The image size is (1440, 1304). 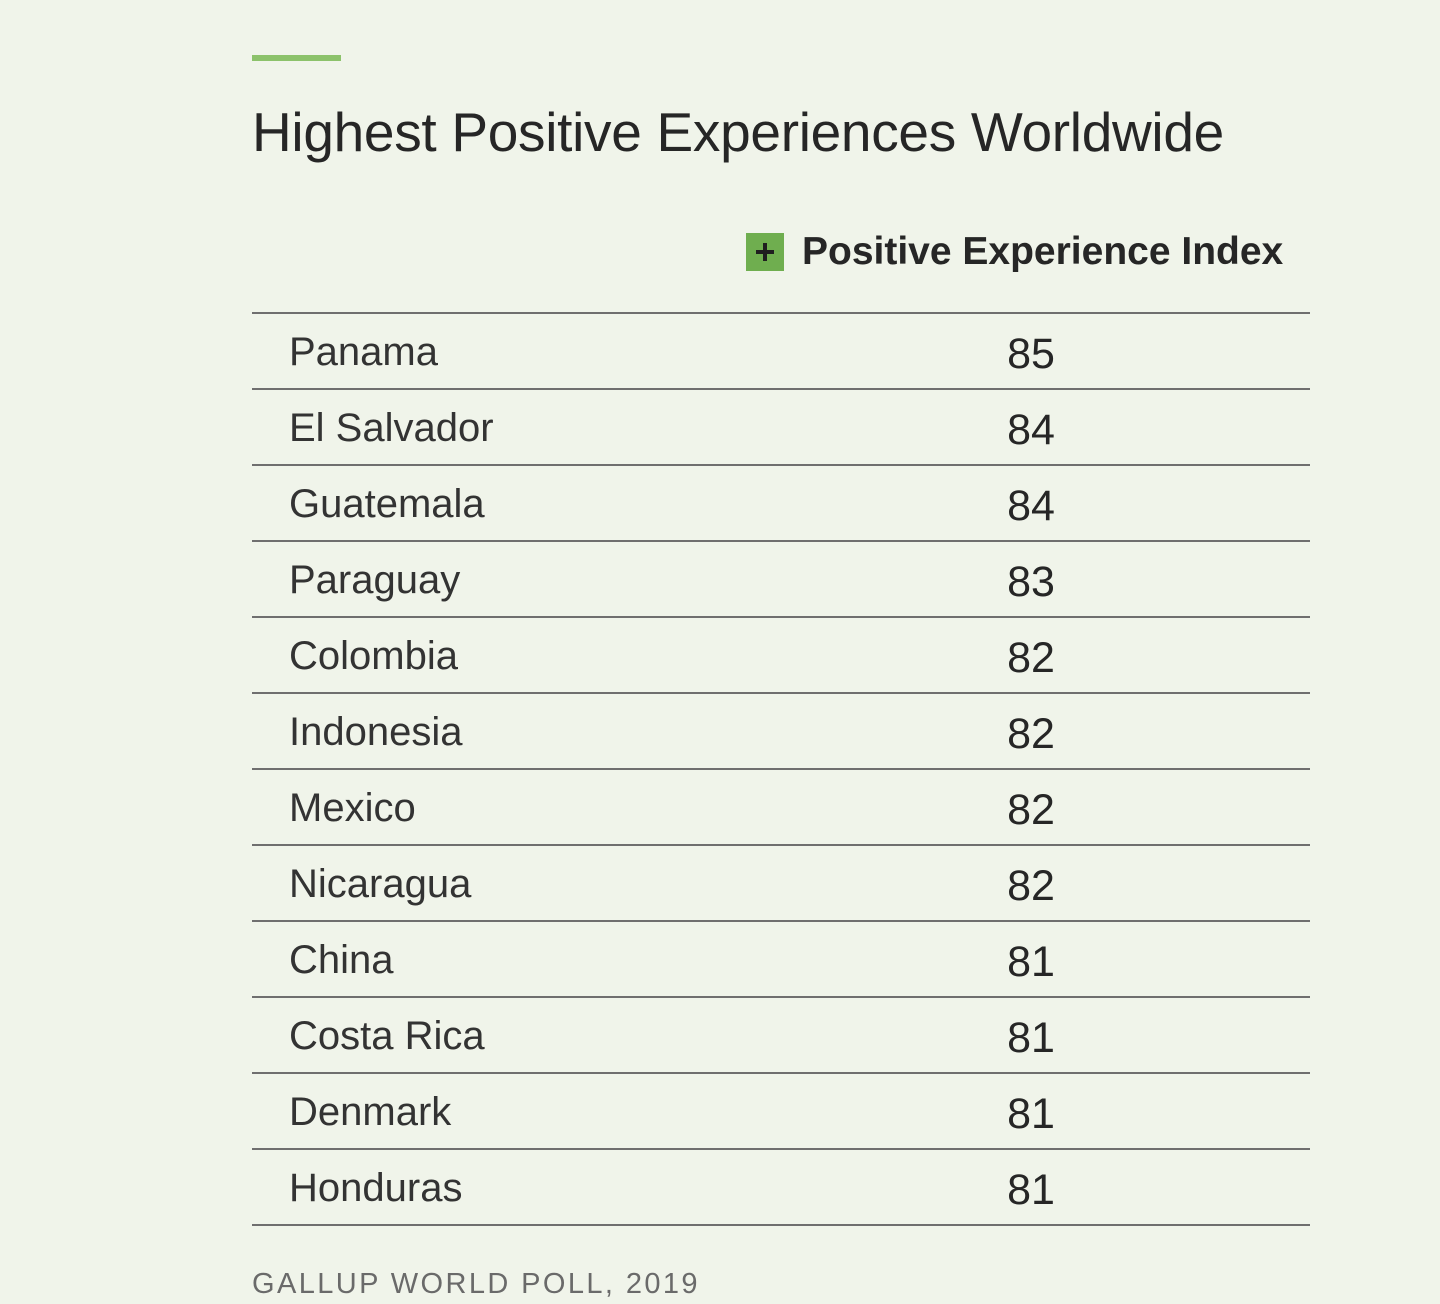 I want to click on table-row: El Salvador 84, so click(x=781, y=428).